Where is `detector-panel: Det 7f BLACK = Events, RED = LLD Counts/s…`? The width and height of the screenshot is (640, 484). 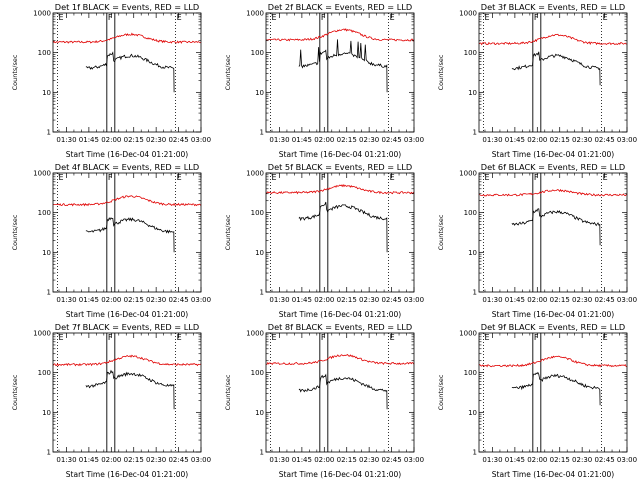
detector-panel: Det 7f BLACK = Events, RED = LLD Counts/s… is located at coordinates (106, 400).